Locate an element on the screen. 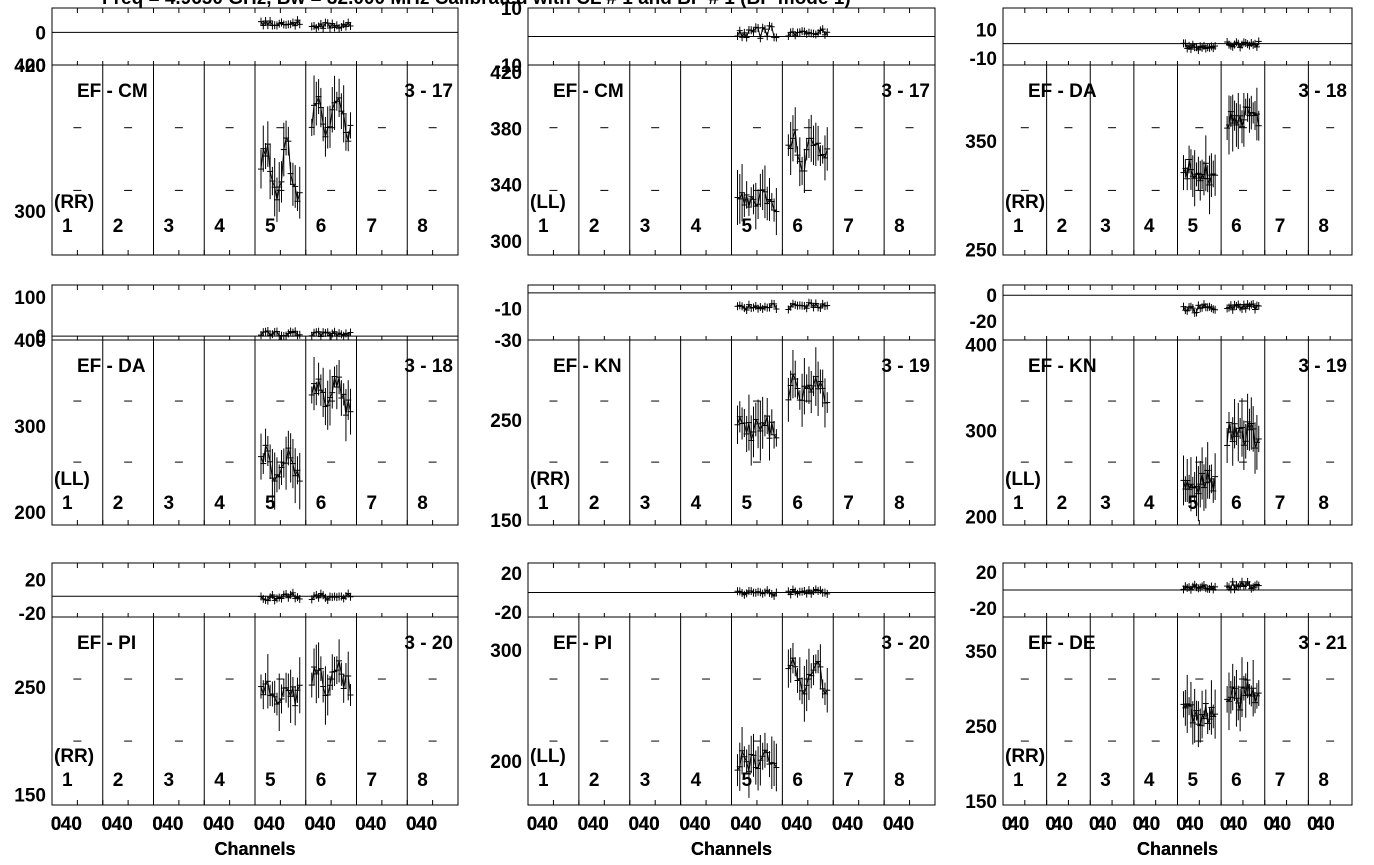 The height and width of the screenshot is (865, 1374). baseline-label: EF - DA is located at coordinates (1062, 91).